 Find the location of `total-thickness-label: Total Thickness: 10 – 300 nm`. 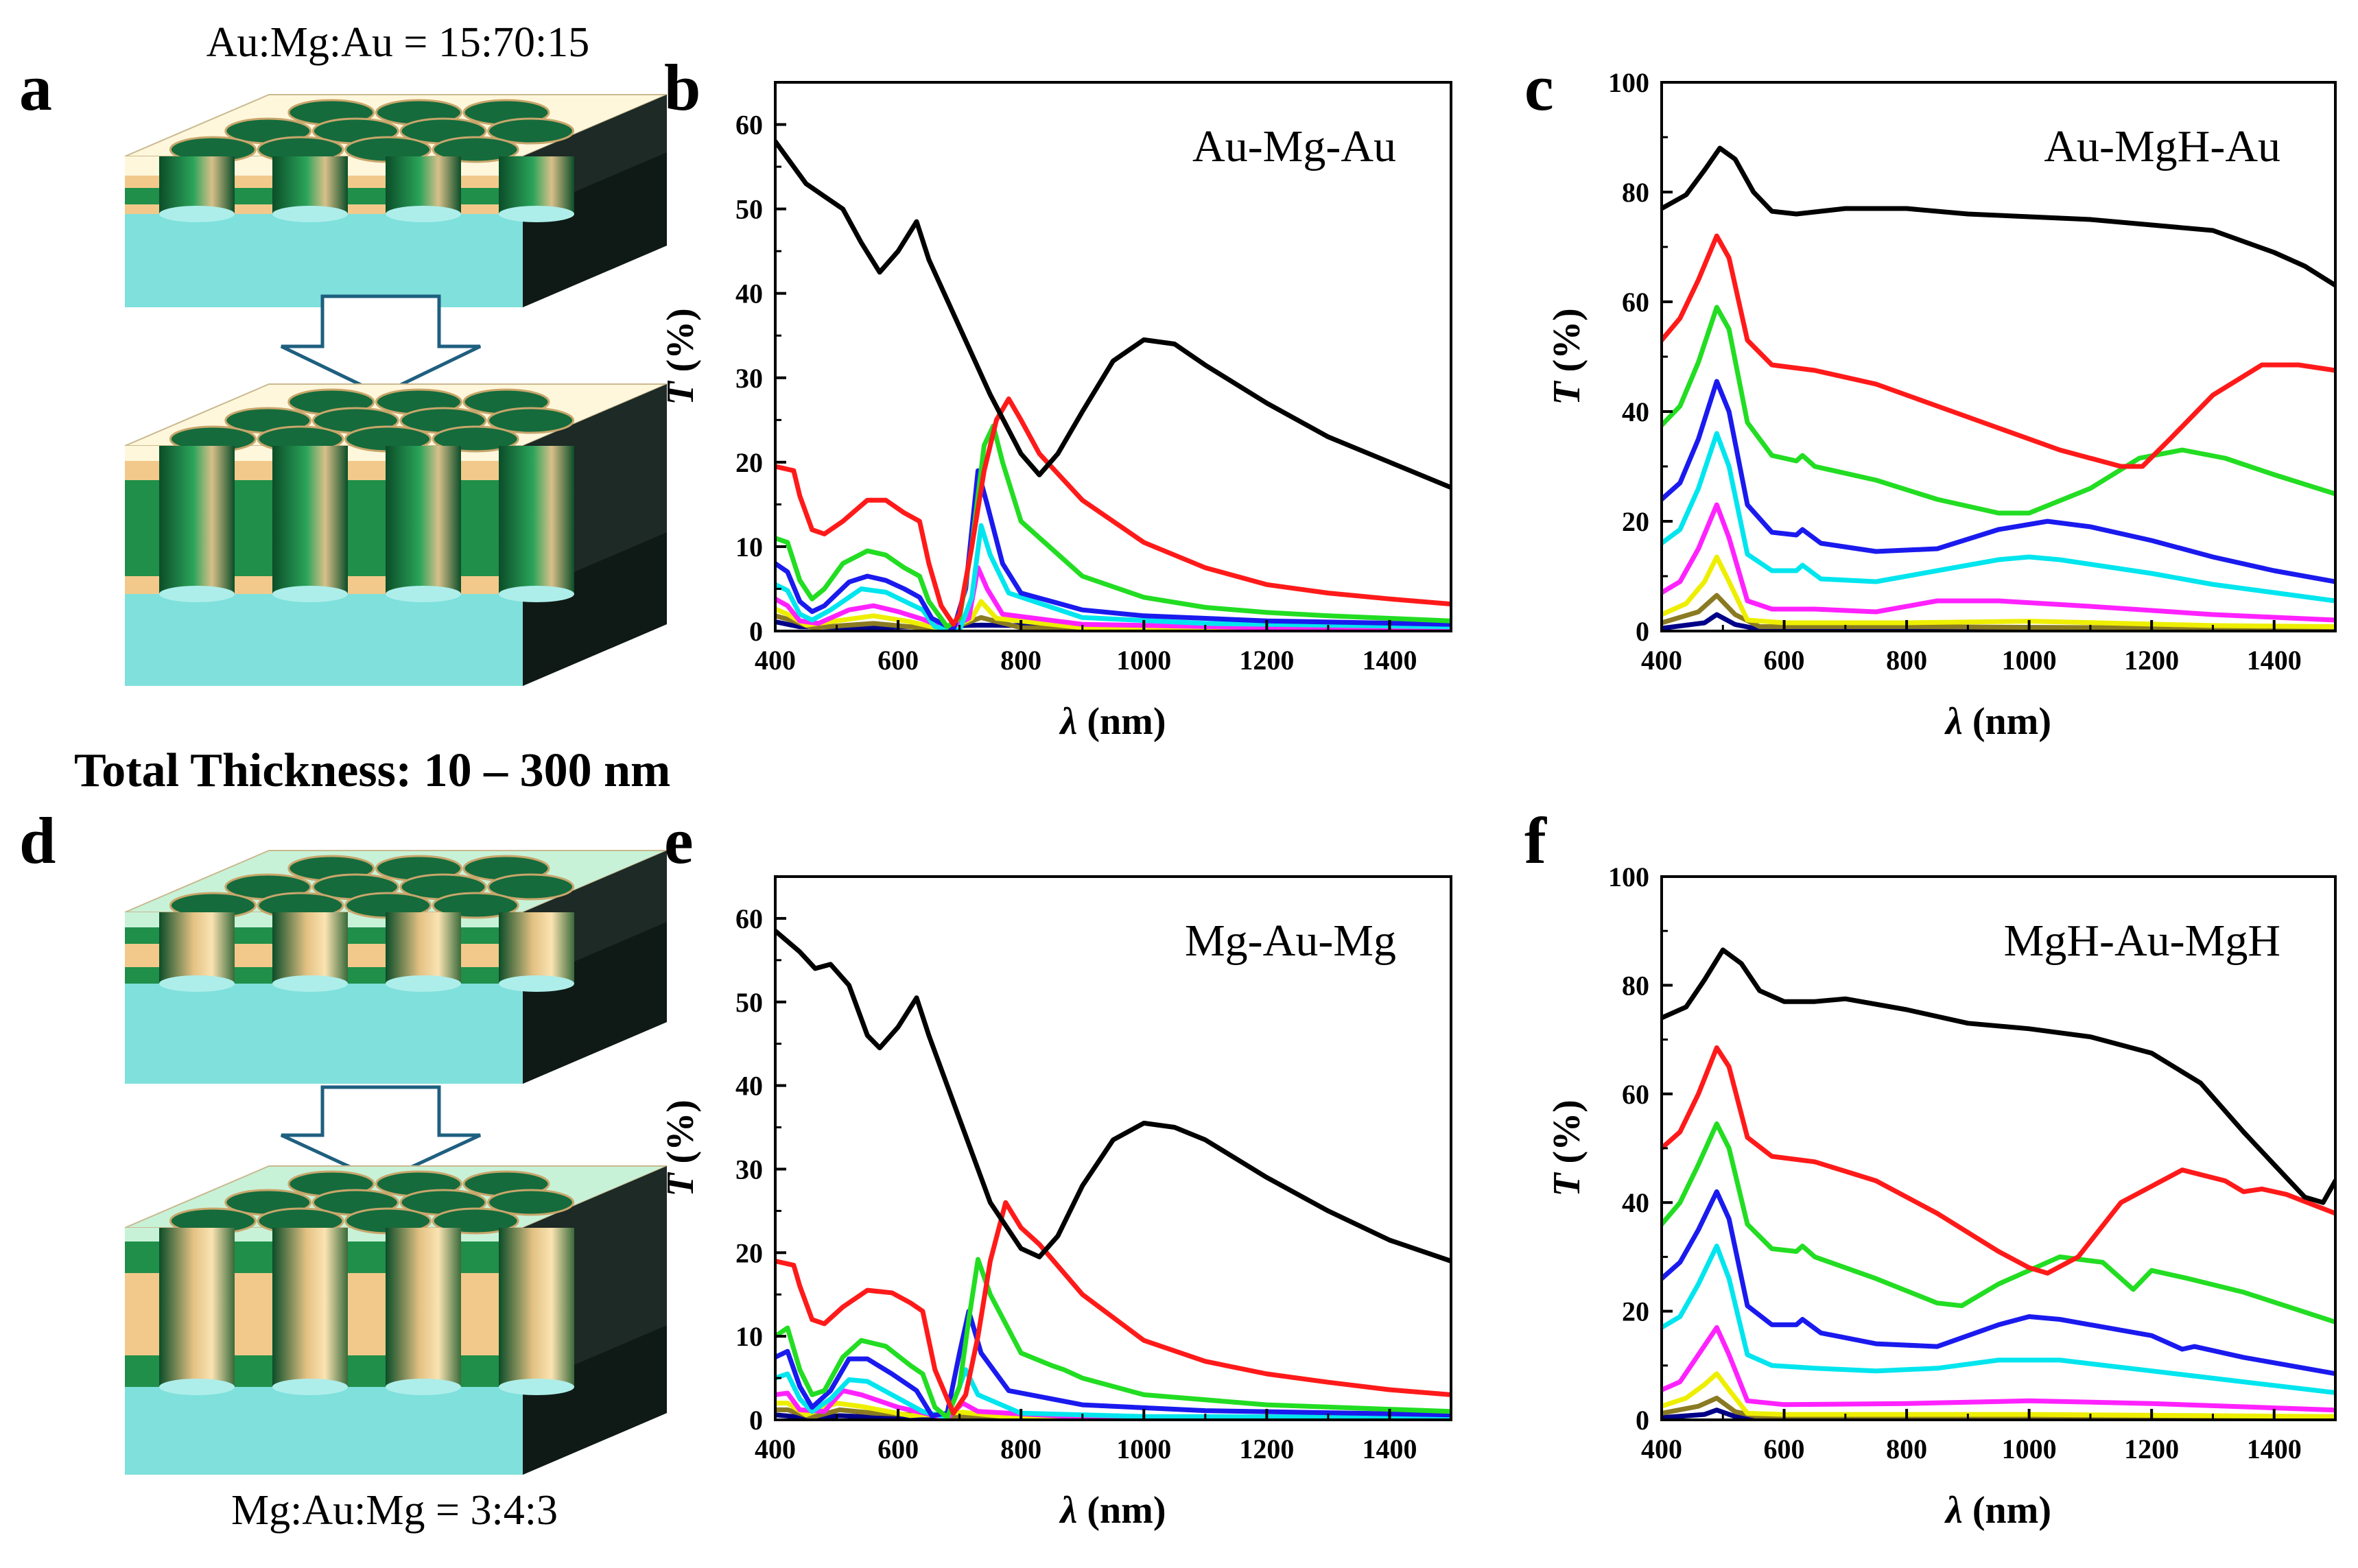

total-thickness-label: Total Thickness: 10 – 300 nm is located at coordinates (372, 770).